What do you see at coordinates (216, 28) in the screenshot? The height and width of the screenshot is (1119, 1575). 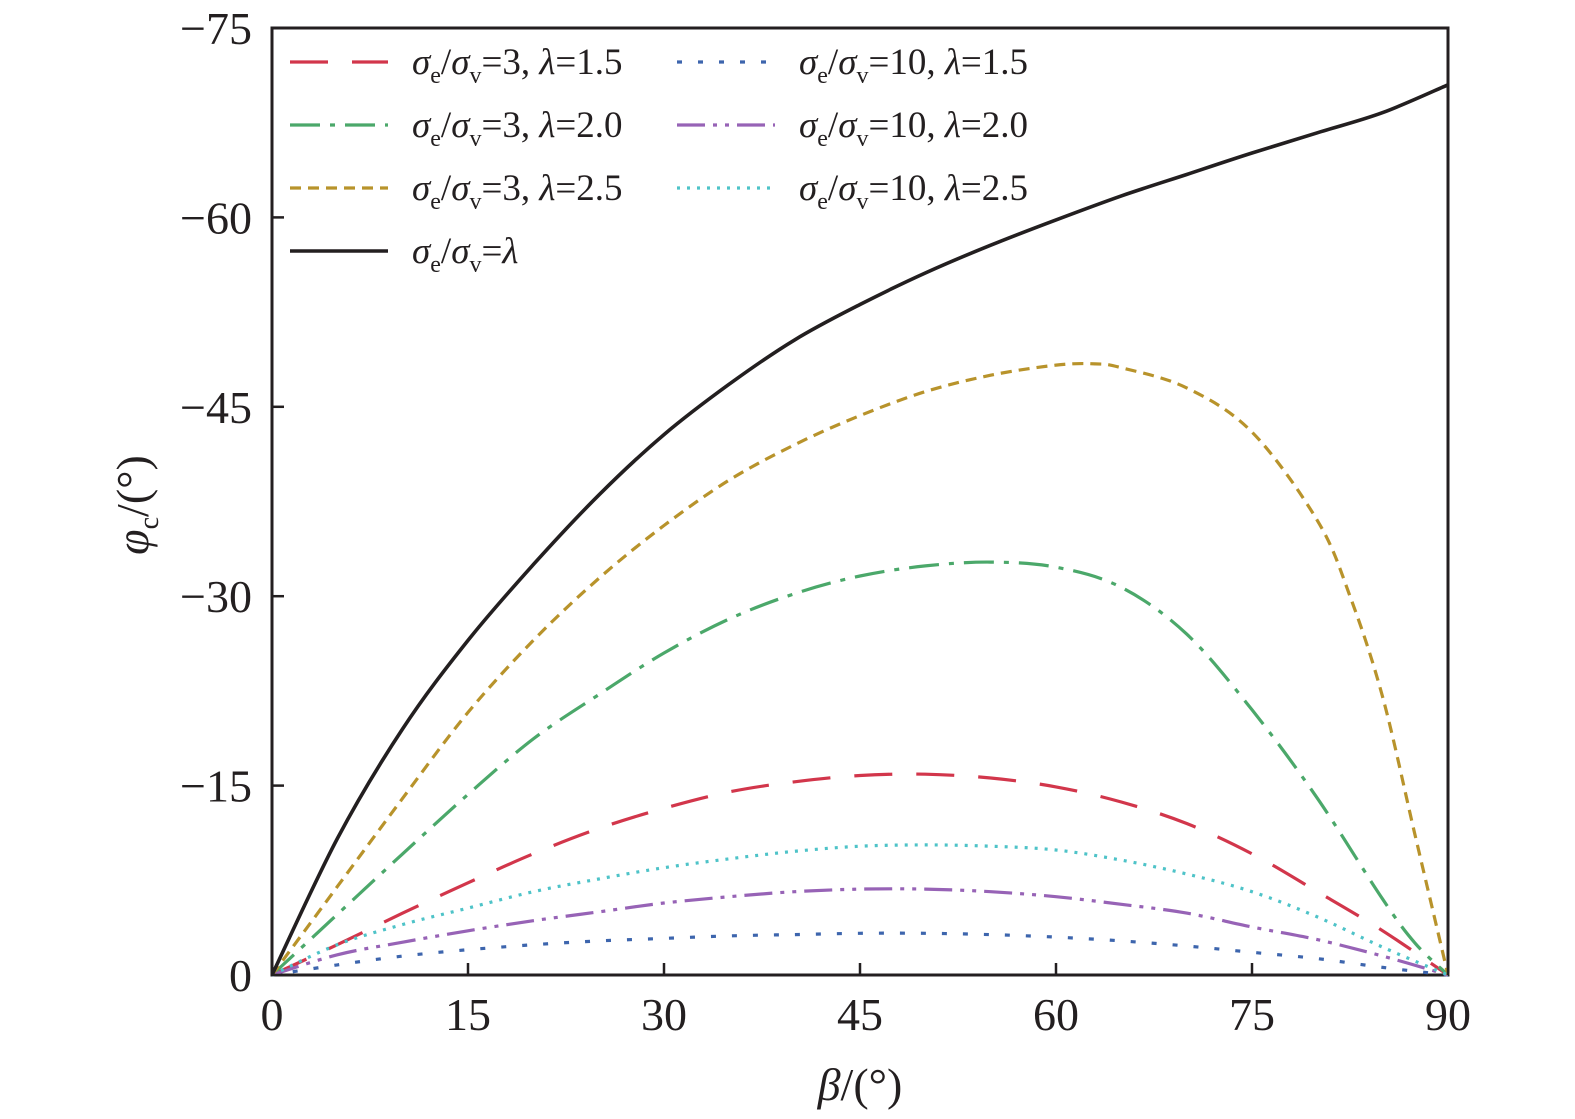 I see `y-tick-label: −75` at bounding box center [216, 28].